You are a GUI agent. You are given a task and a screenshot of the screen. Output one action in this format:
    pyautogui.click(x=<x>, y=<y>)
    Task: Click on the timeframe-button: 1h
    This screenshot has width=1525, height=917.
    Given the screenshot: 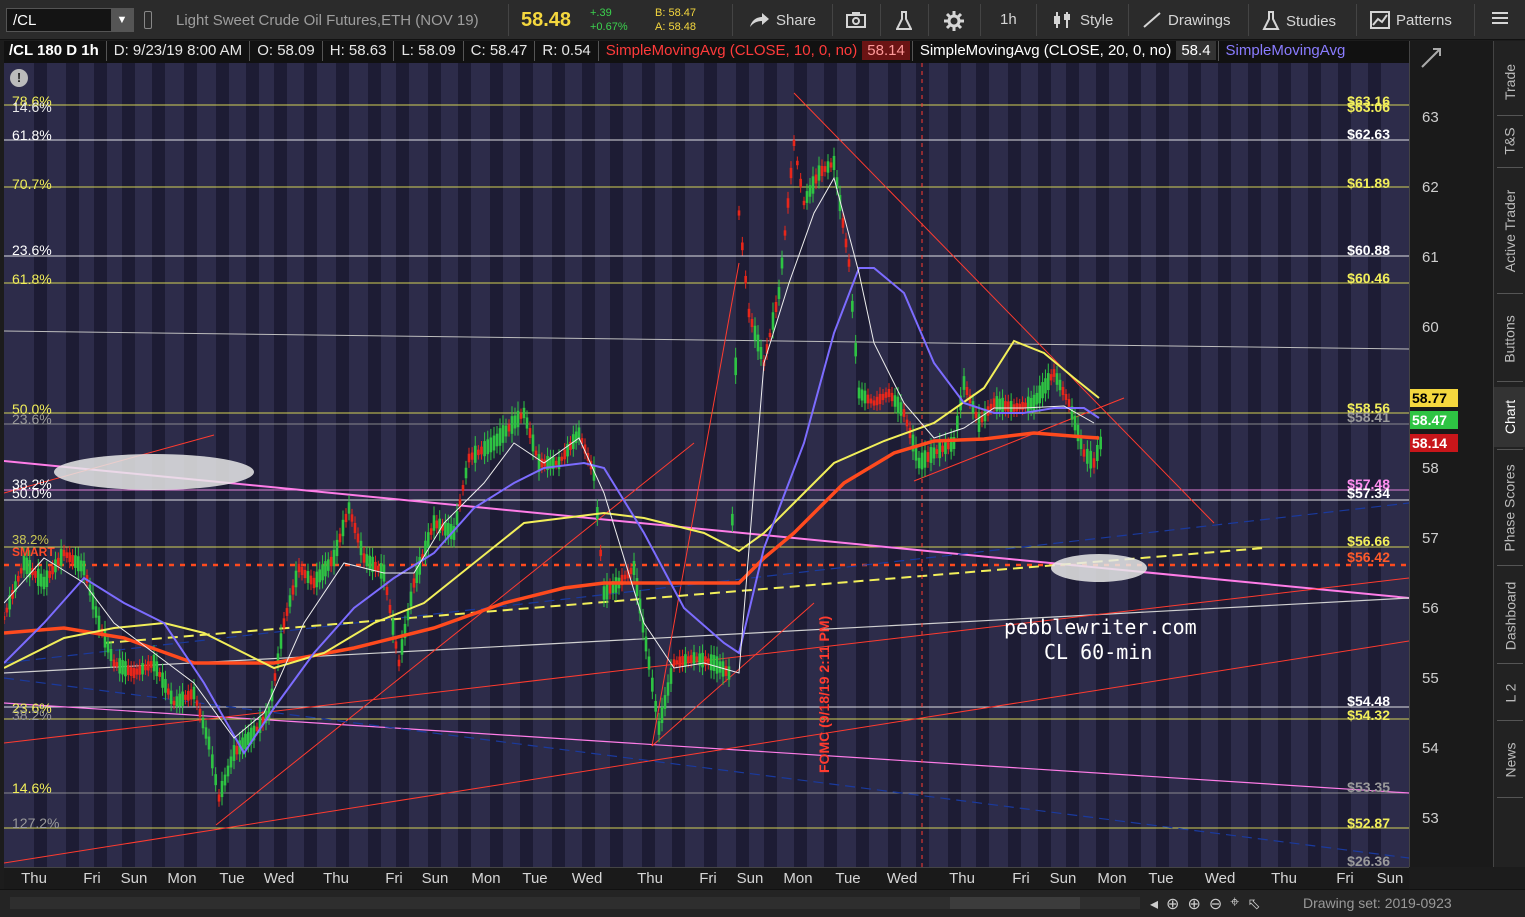 What is the action you would take?
    pyautogui.click(x=1008, y=19)
    